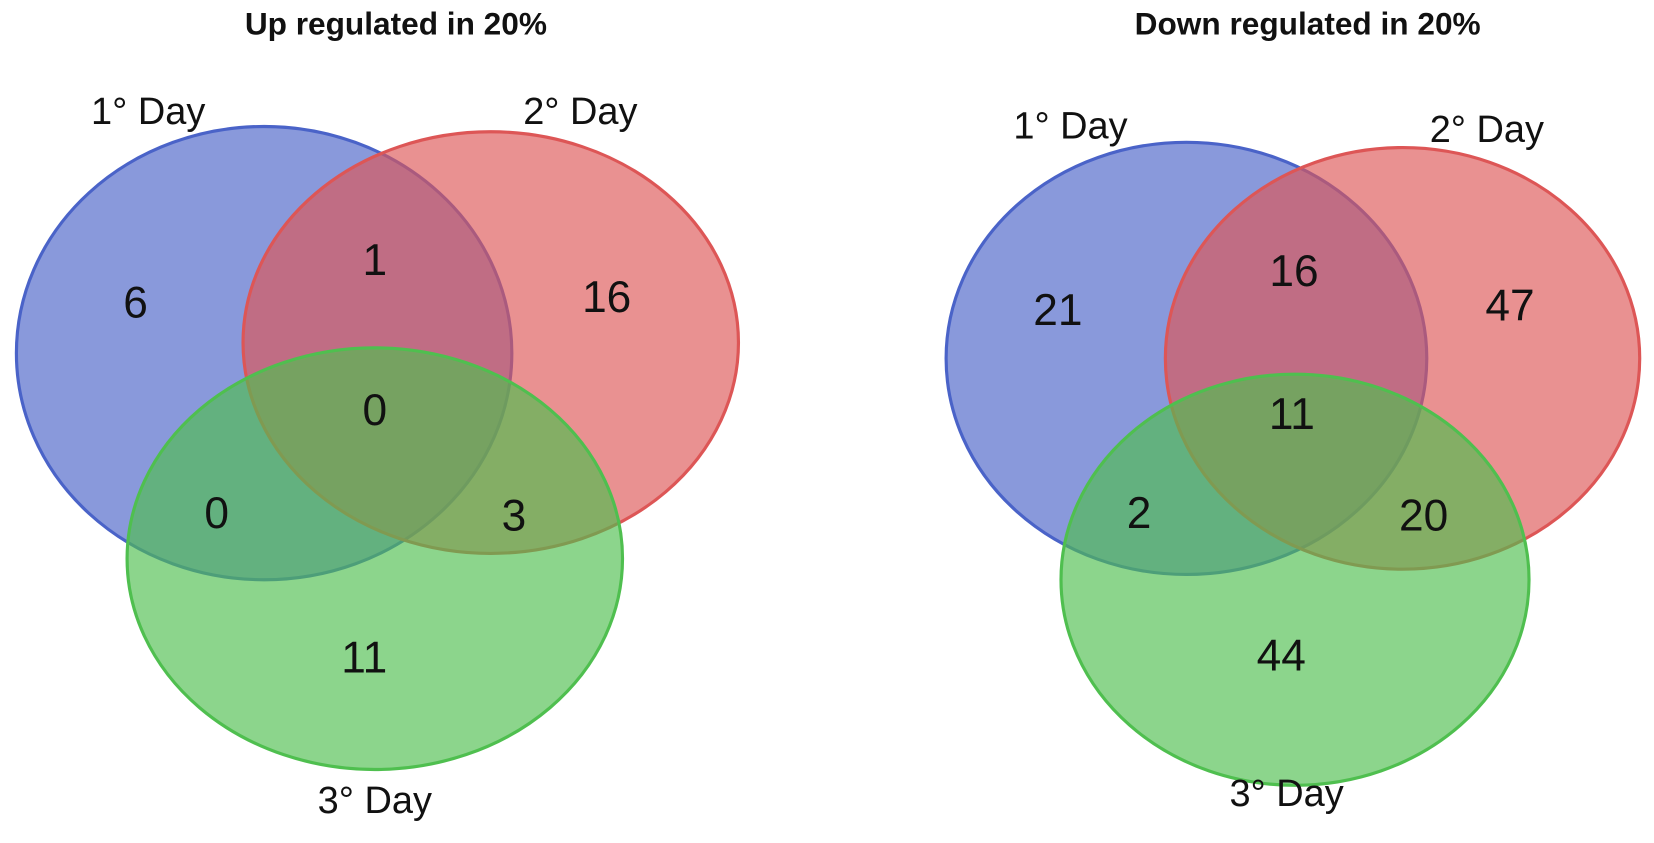 This screenshot has height=843, width=1654. I want to click on region-count: 20, so click(1423, 515).